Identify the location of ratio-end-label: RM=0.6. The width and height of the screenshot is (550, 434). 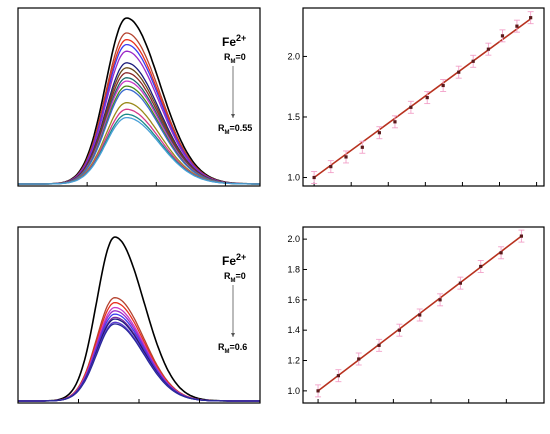
(232, 348).